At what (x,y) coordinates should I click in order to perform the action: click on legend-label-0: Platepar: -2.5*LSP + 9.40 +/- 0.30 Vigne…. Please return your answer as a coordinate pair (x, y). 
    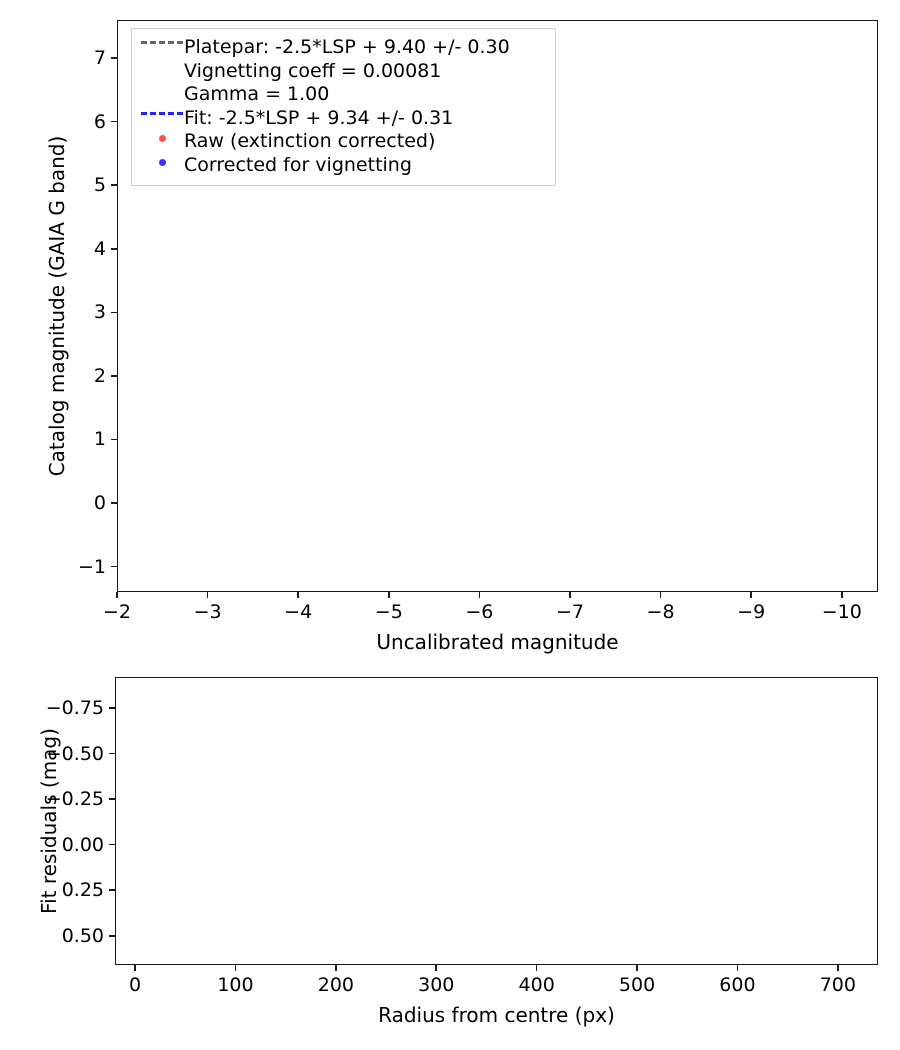
    Looking at the image, I should click on (347, 70).